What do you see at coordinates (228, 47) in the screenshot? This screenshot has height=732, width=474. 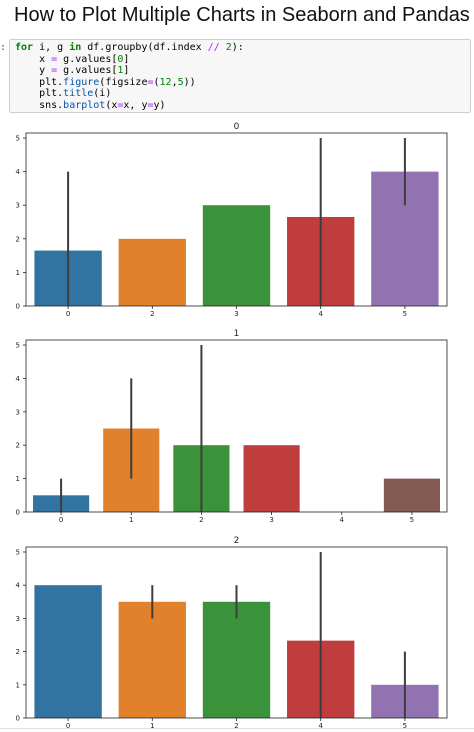 I see `code-token: 2` at bounding box center [228, 47].